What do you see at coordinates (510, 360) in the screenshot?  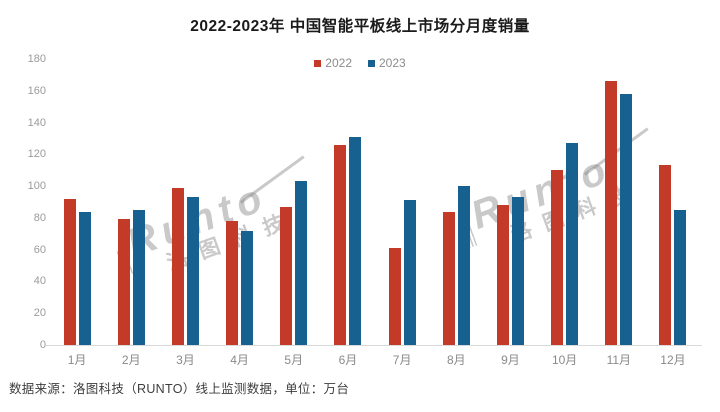 I see `x-tick-label-9月: 9月` at bounding box center [510, 360].